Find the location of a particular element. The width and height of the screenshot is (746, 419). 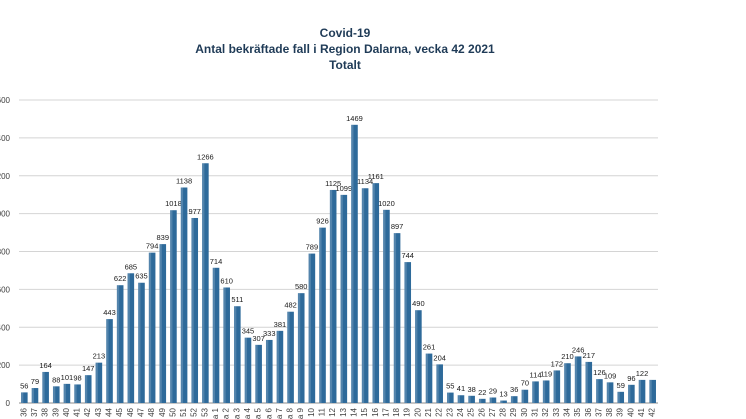

x-tick-label: 40 is located at coordinates (630, 411).